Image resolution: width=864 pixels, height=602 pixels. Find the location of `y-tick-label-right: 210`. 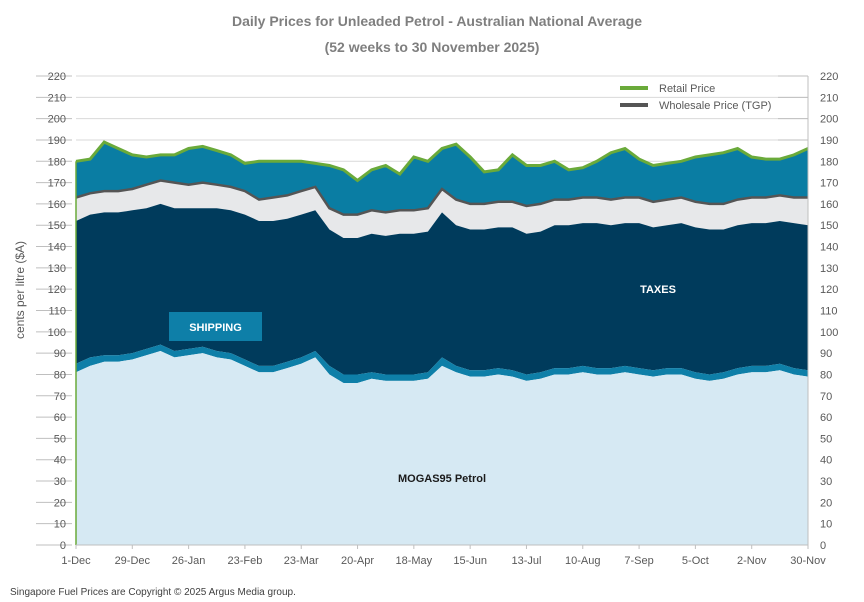

y-tick-label-right: 210 is located at coordinates (829, 98).